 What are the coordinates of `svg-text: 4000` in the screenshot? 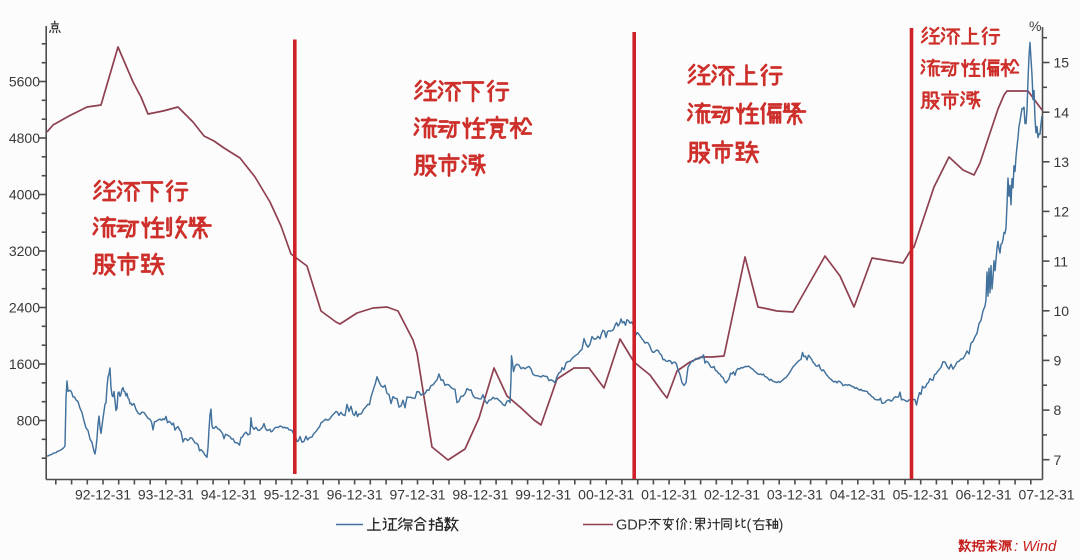 It's located at (24, 195).